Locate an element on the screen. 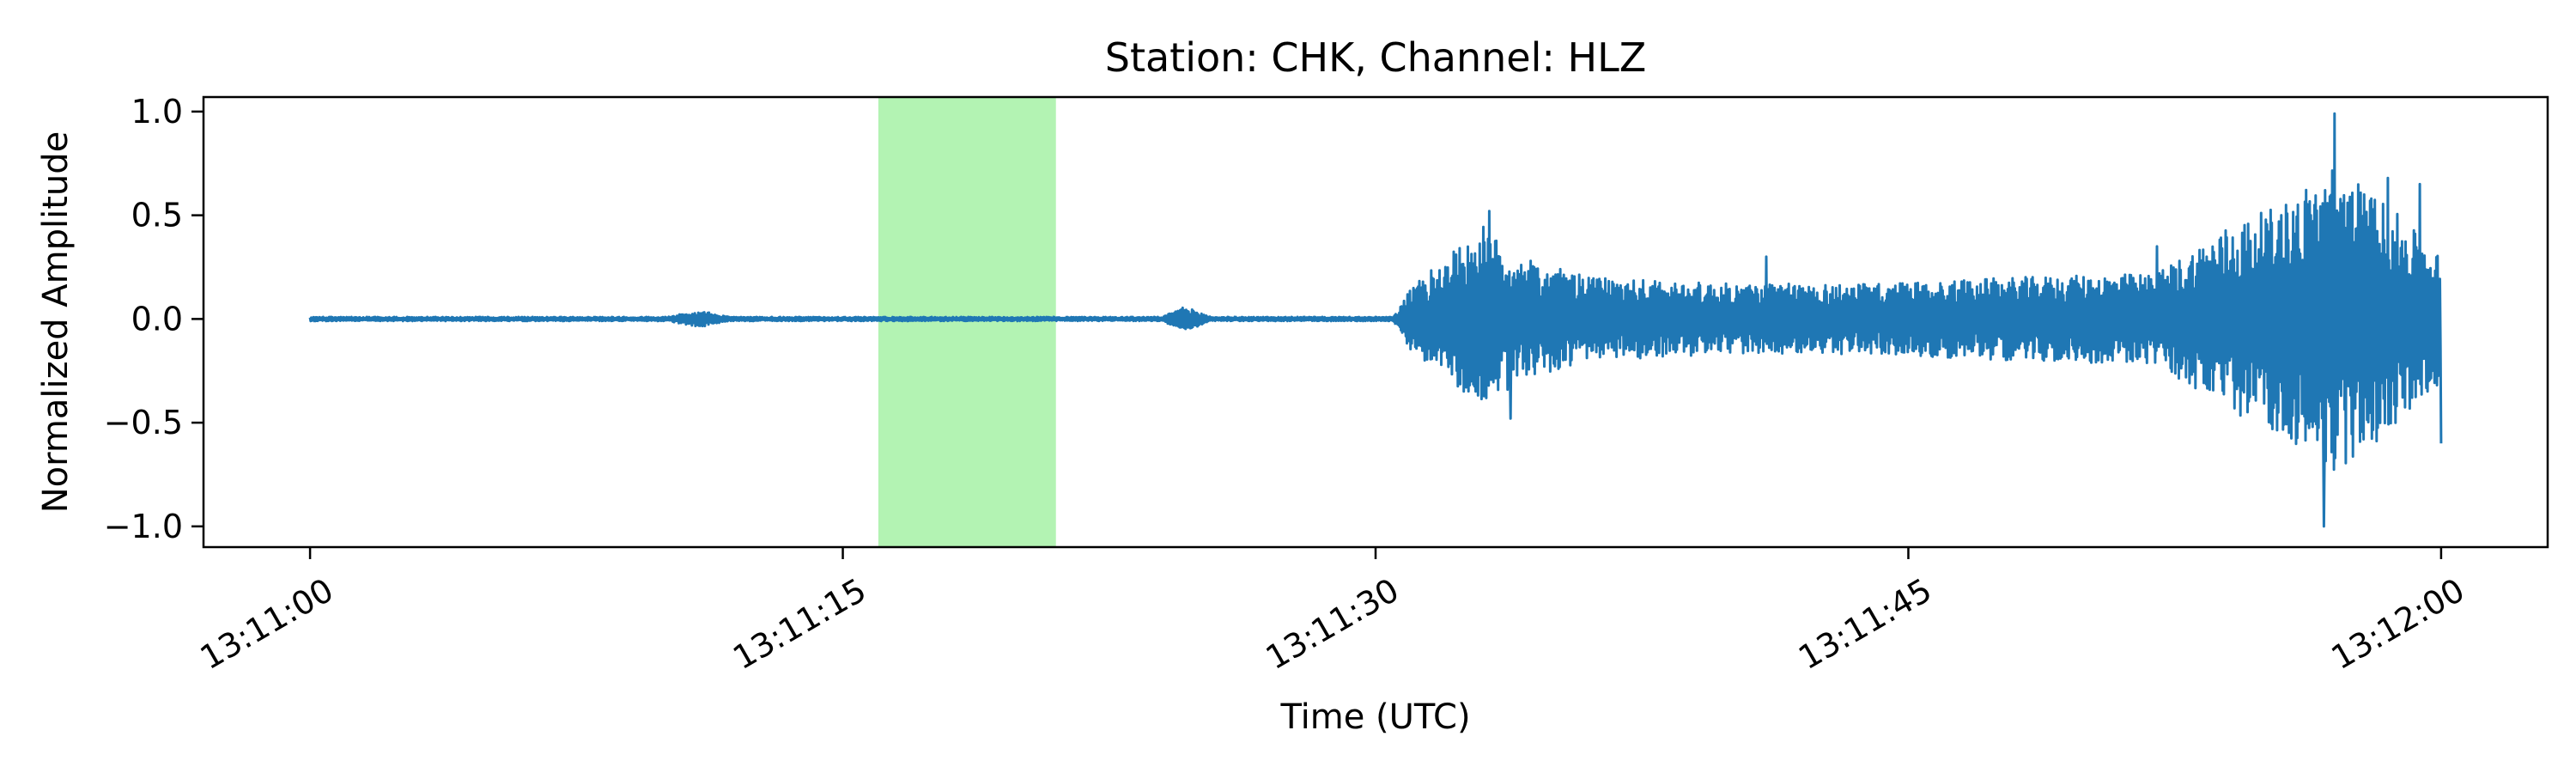  y-tick-label: −1.0 is located at coordinates (143, 526).